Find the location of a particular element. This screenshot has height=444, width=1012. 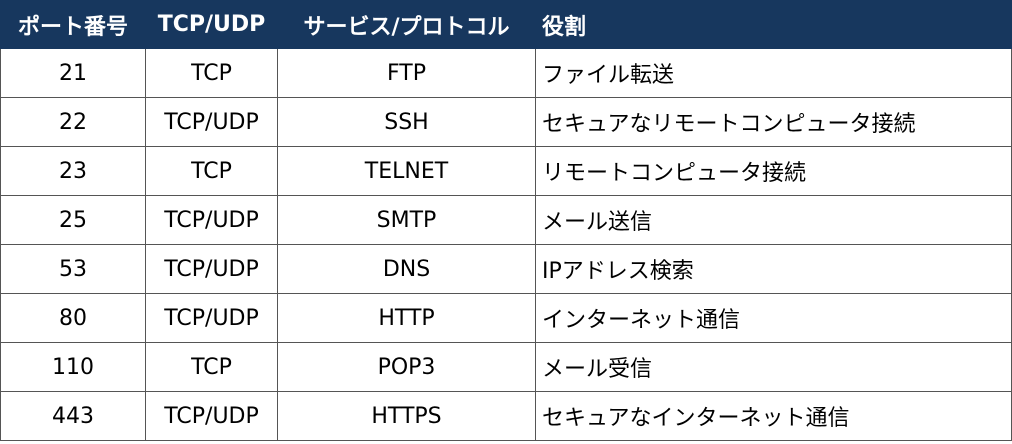

table-row: 25 TCP/UDP SMTP メール送信 is located at coordinates (506, 220).